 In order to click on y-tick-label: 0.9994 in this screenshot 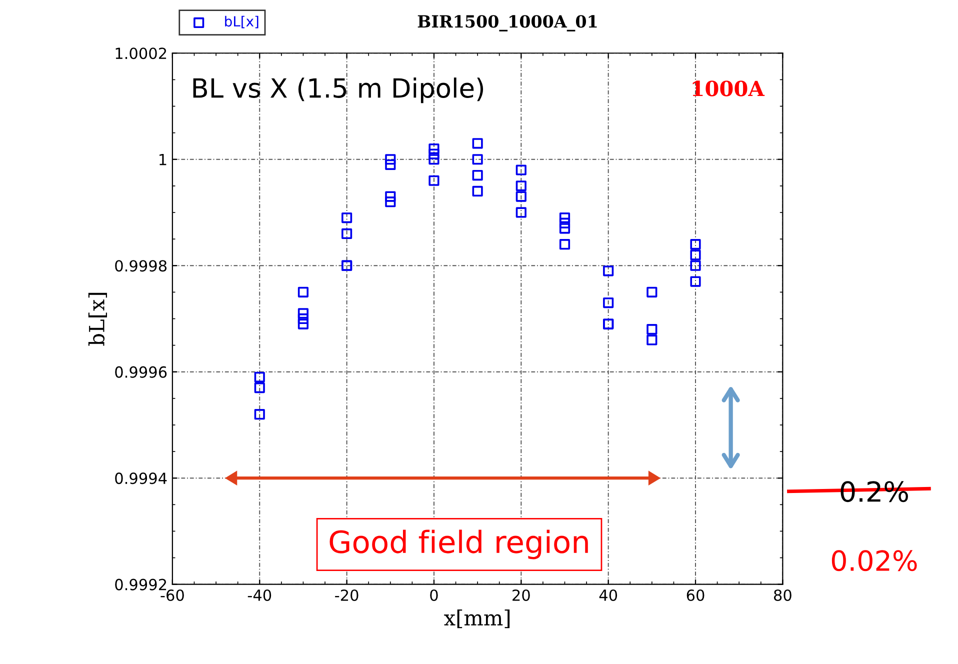, I will do `click(141, 478)`.